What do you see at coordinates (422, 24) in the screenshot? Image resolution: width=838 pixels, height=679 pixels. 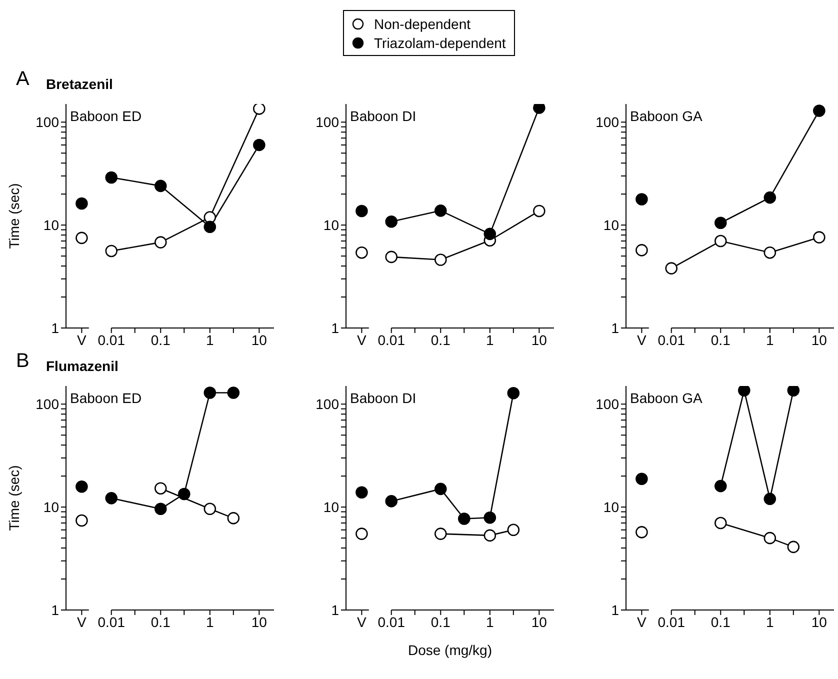 I see `legend-label: Non-dependent` at bounding box center [422, 24].